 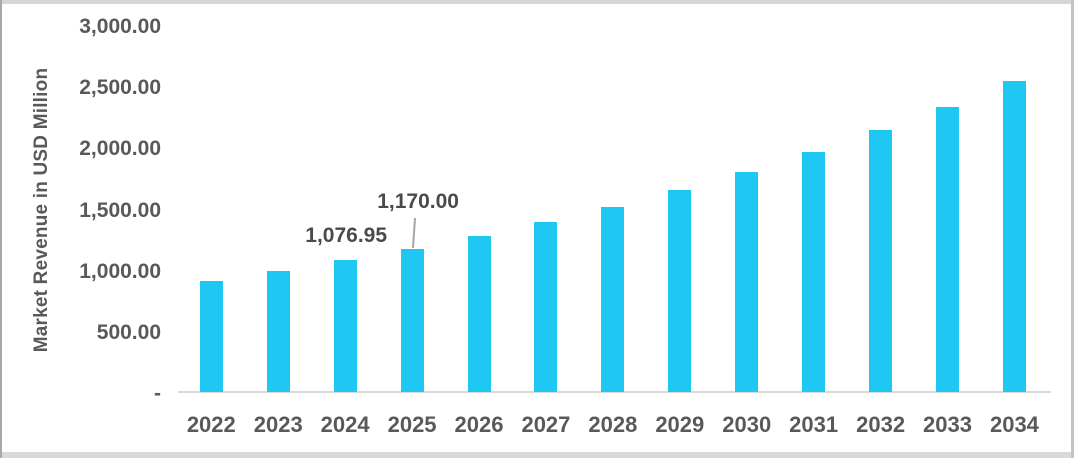 I want to click on frame-border-left, so click(x=1, y=229).